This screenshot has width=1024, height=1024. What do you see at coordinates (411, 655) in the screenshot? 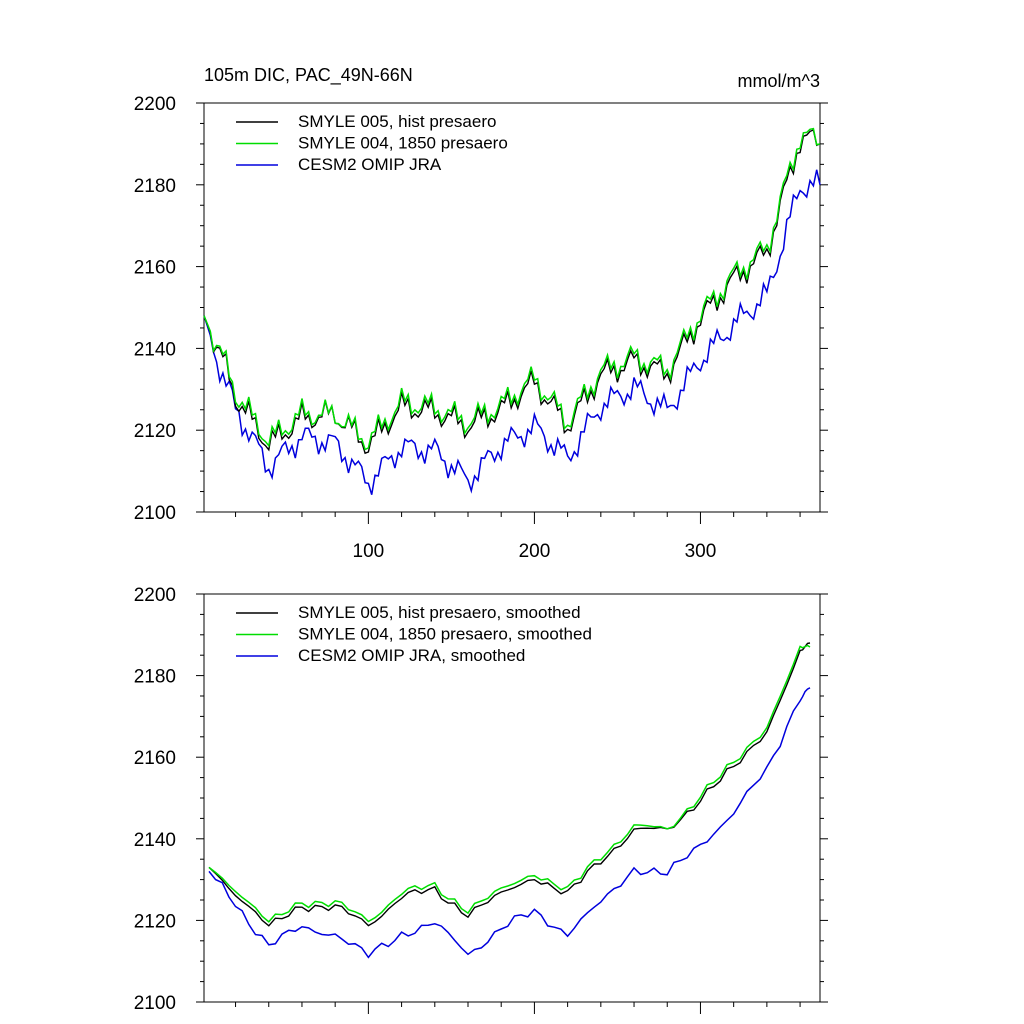
I see `legend-label: CESM2 OMIP JRA, smoothed` at bounding box center [411, 655].